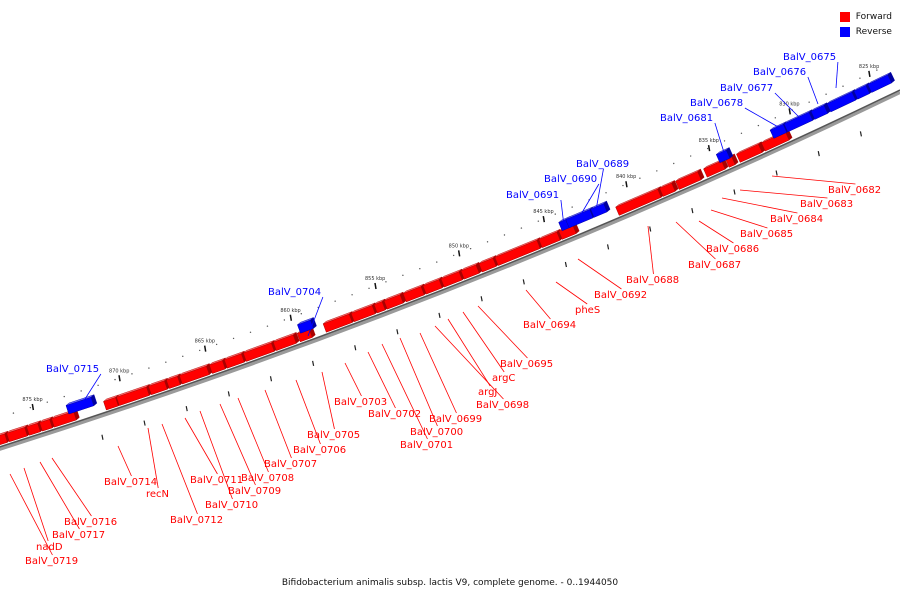  What do you see at coordinates (231, 505) in the screenshot?
I see `gene-label: BalV_0710` at bounding box center [231, 505].